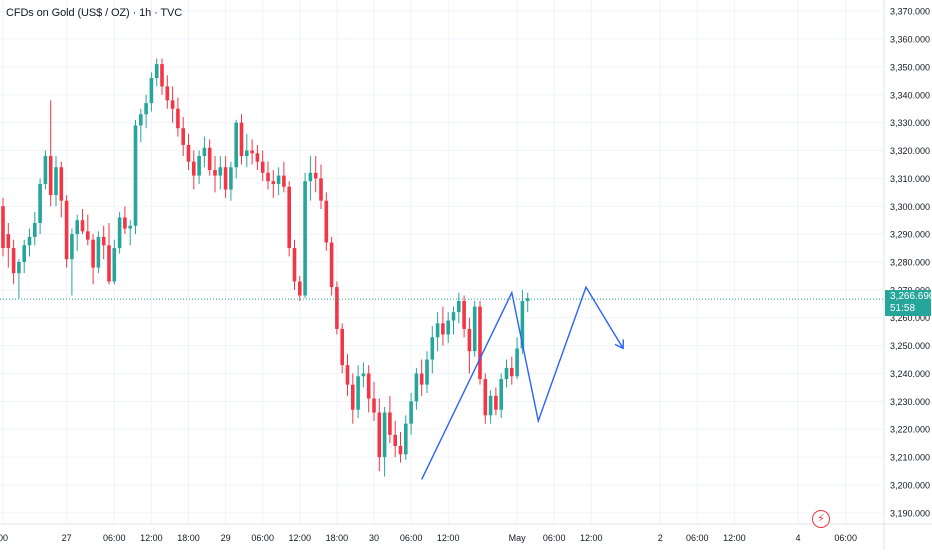  I want to click on trend-polyline, so click(522, 382).